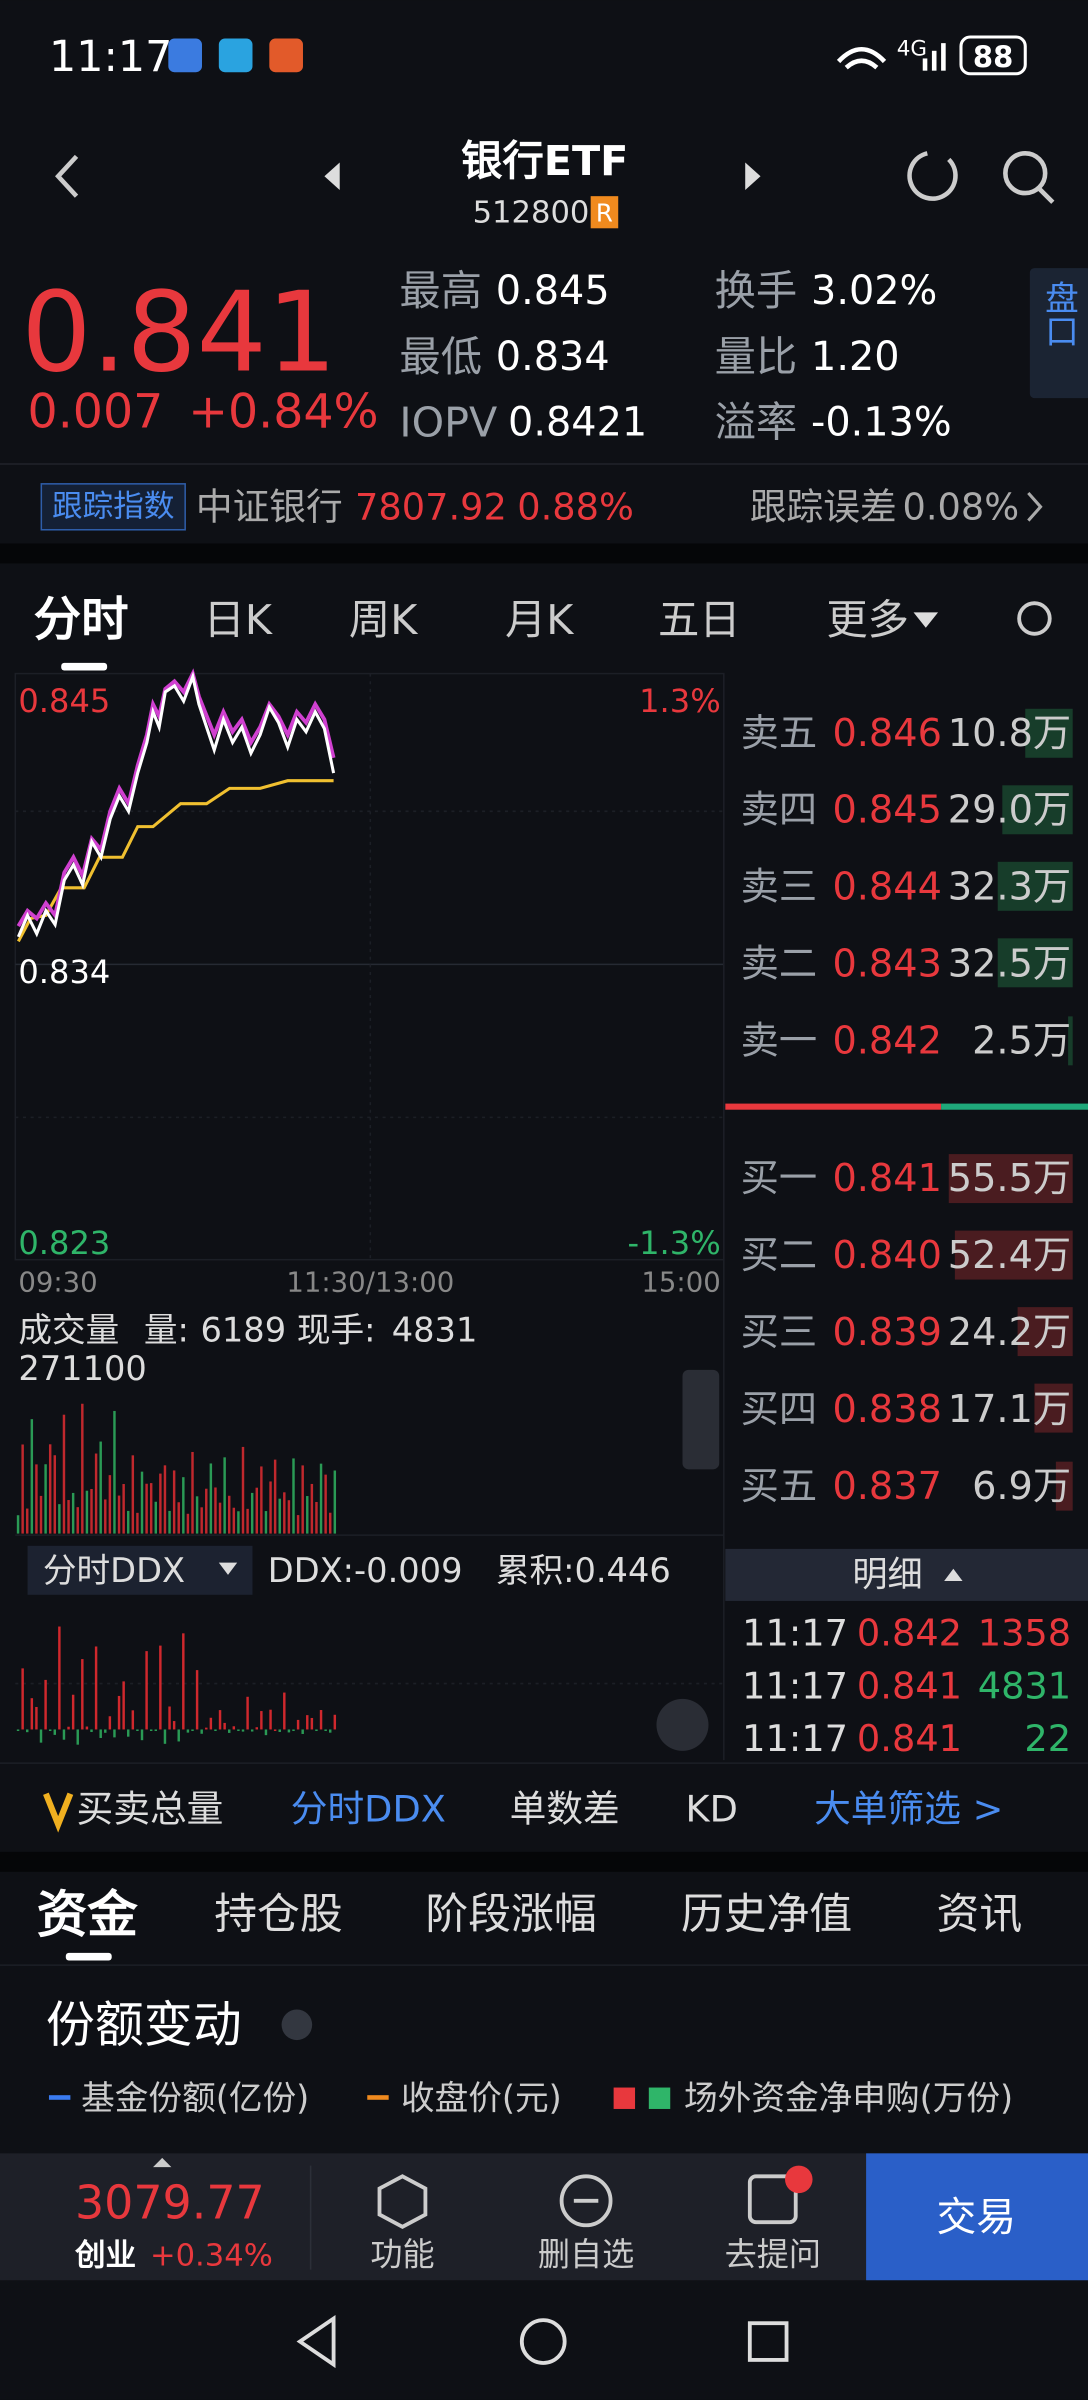  Describe the element at coordinates (887, 733) in the screenshot. I see `ask-price: 0.846` at that location.